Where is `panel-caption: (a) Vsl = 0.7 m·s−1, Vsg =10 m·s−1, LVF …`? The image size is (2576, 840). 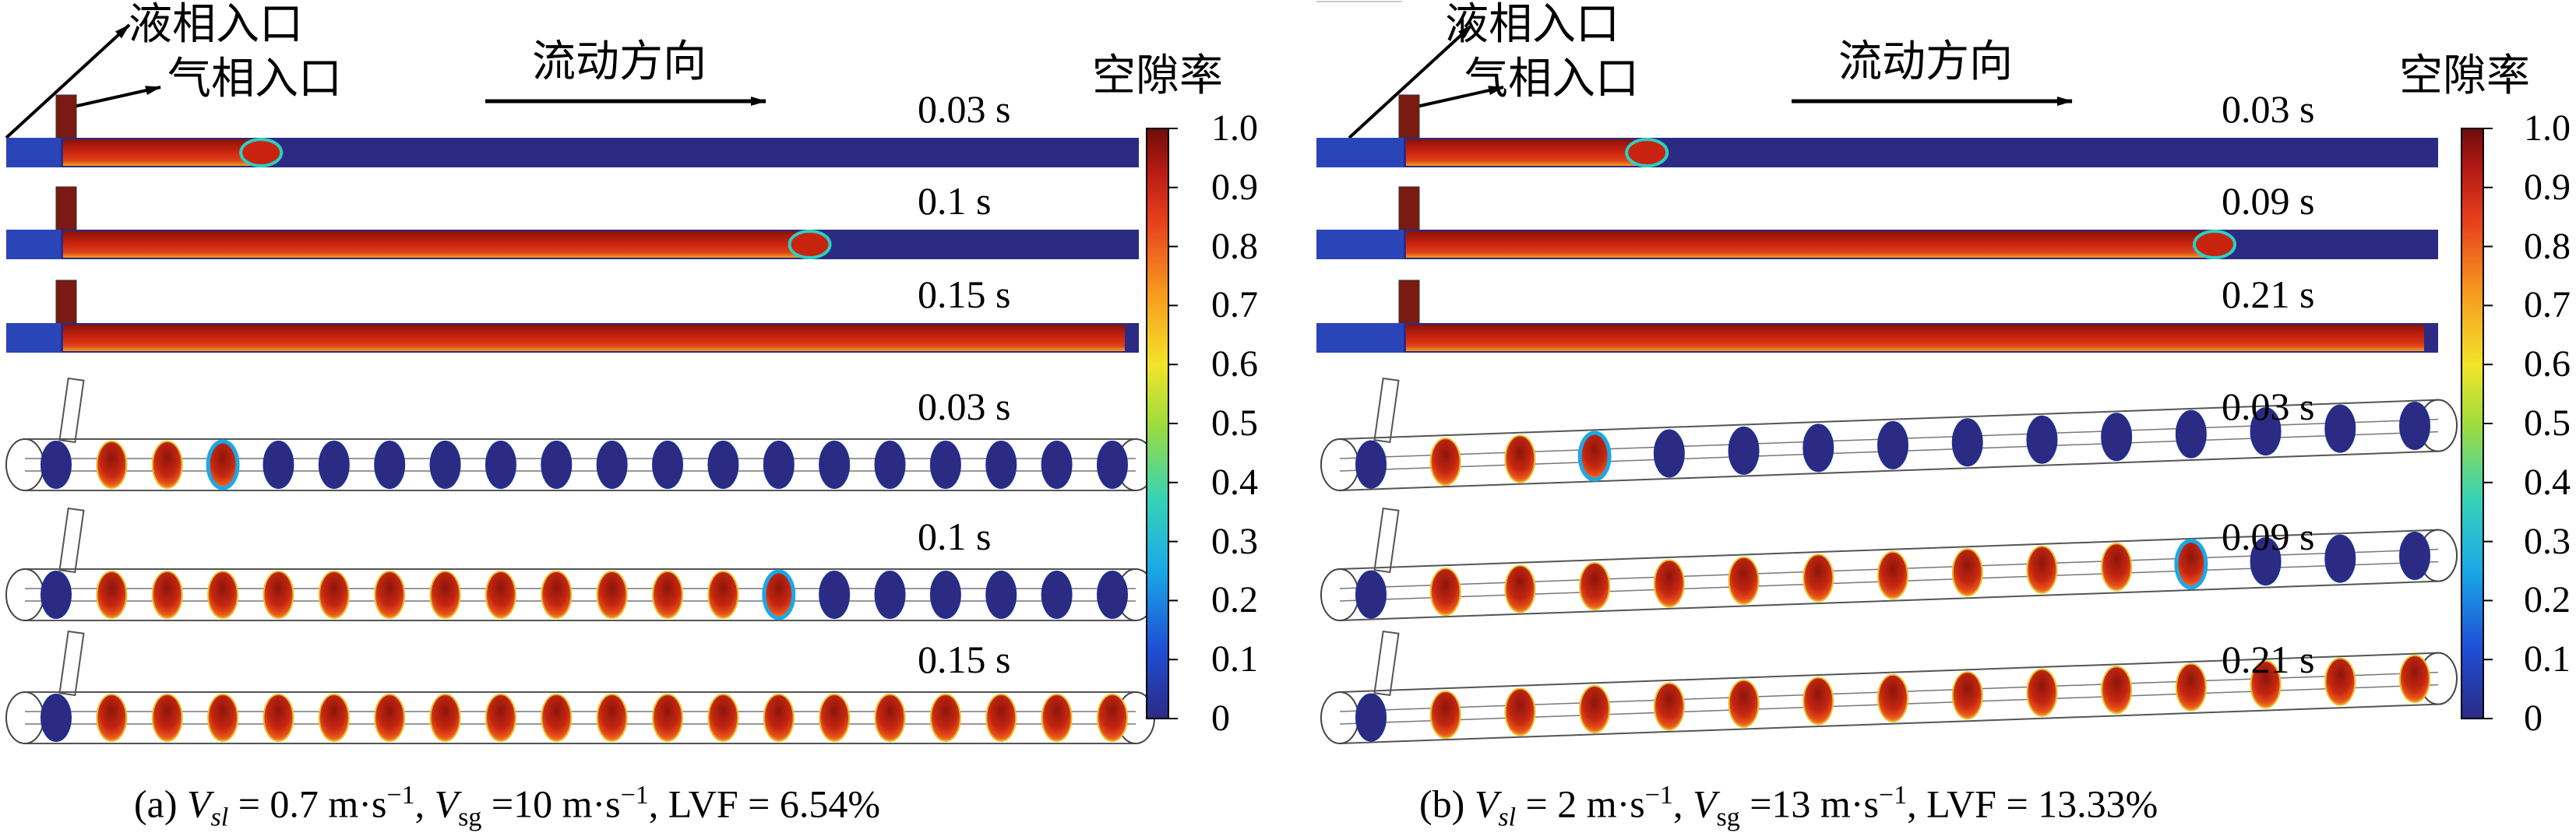
panel-caption: (a) Vsl = 0.7 m·s−1, Vsg =10 m·s−1, LVF … is located at coordinates (507, 806).